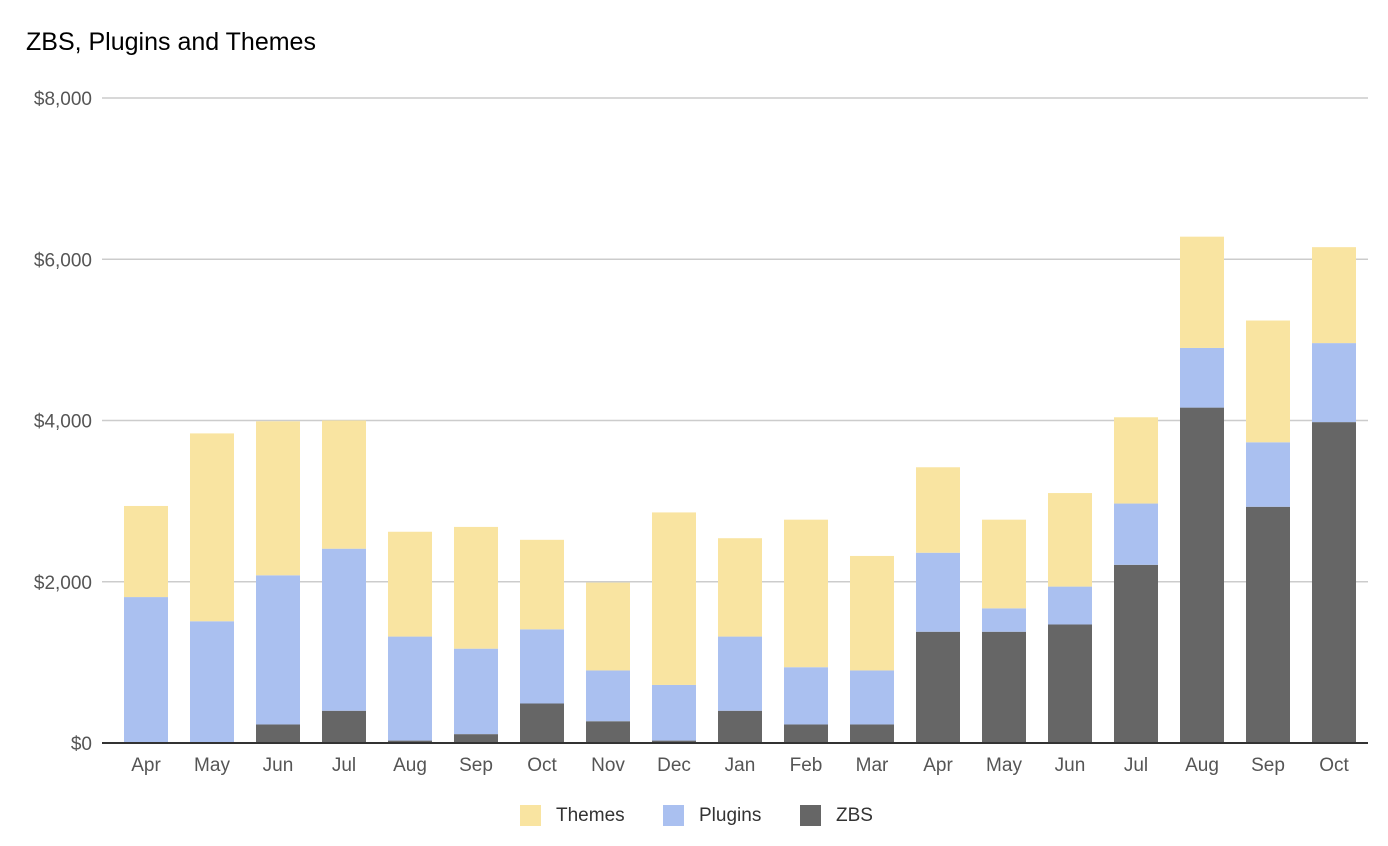 Image resolution: width=1388 pixels, height=846 pixels. What do you see at coordinates (171, 42) in the screenshot?
I see `chart-title: ZBS, Plugins and Themes` at bounding box center [171, 42].